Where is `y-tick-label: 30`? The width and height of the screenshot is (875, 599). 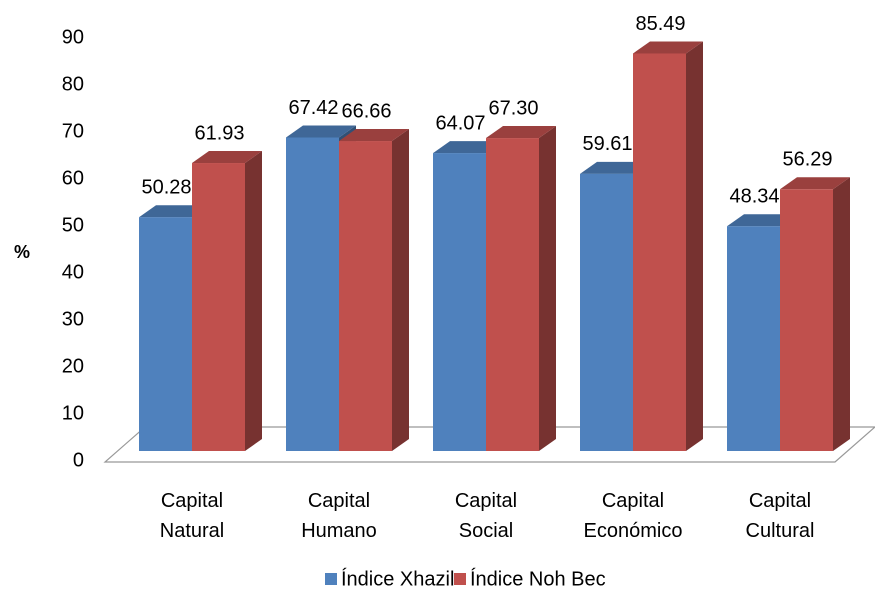
y-tick-label: 30 is located at coordinates (73, 319).